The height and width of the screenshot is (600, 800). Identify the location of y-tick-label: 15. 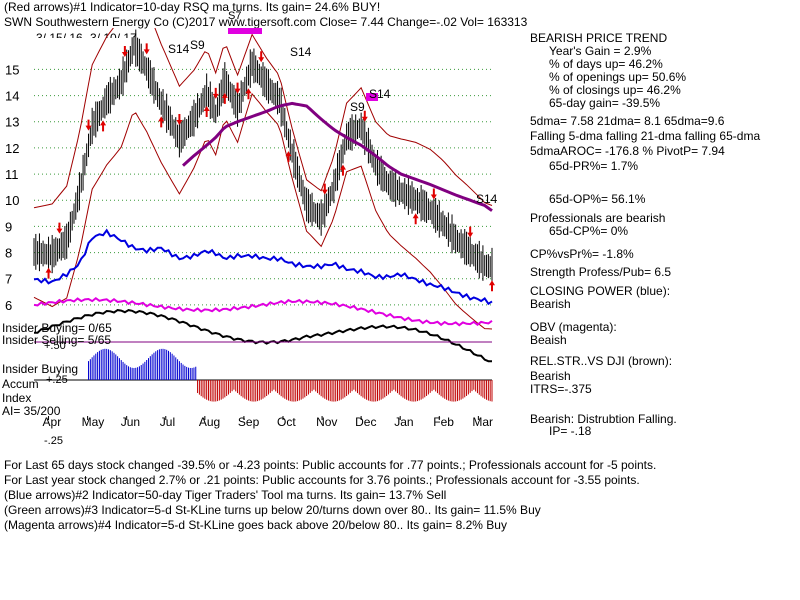
(12, 69).